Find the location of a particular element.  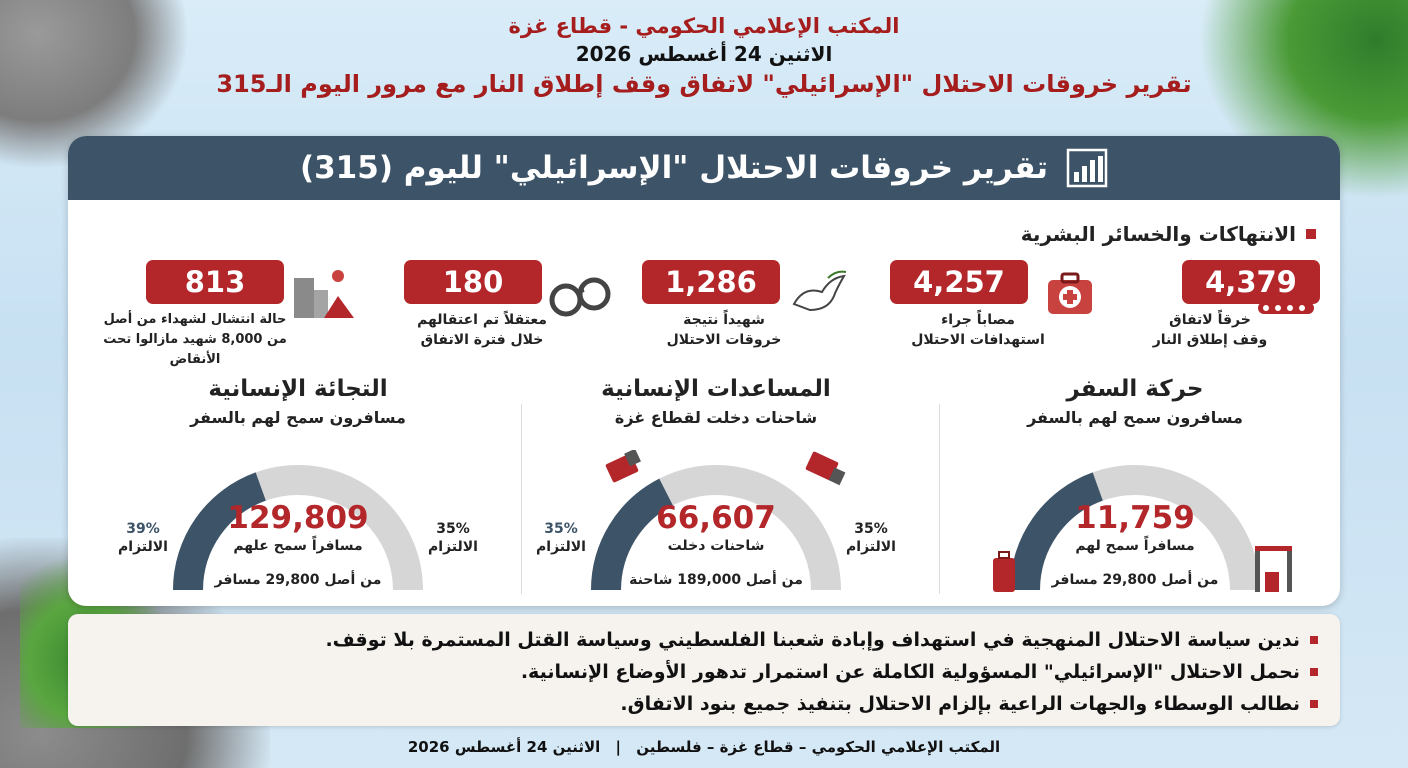

stat-value: 180 is located at coordinates (473, 282).